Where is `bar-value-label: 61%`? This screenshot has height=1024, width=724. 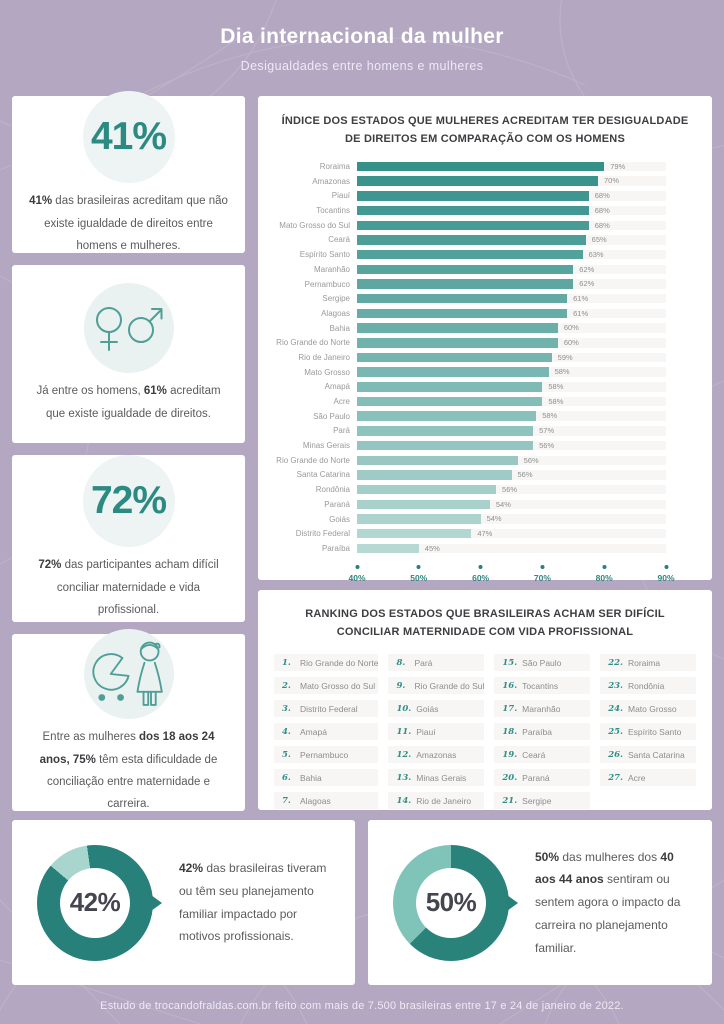 bar-value-label: 61% is located at coordinates (581, 313).